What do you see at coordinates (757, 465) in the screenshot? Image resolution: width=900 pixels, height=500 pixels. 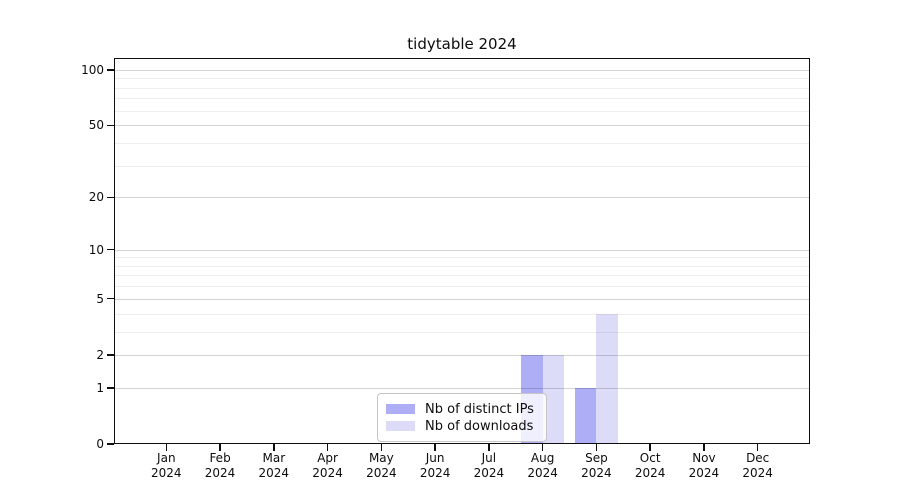 I see `x-tick-label: Dec 2024` at bounding box center [757, 465].